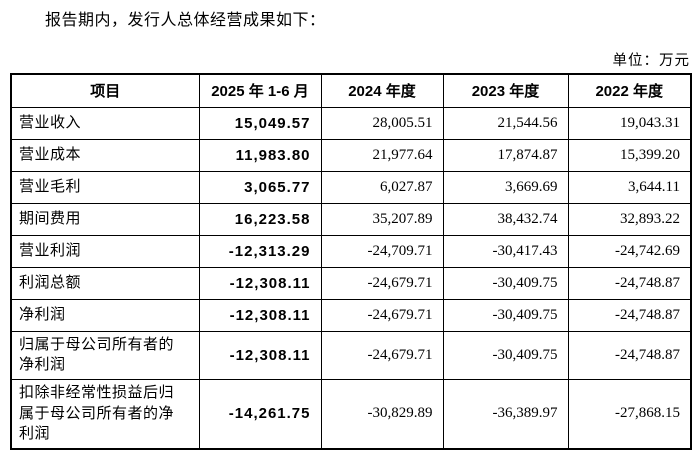 This screenshot has width=700, height=455. I want to click on table-row: 营业收入 15,049.57 28,005.51 21,544.56 19,043.31, so click(351, 123).